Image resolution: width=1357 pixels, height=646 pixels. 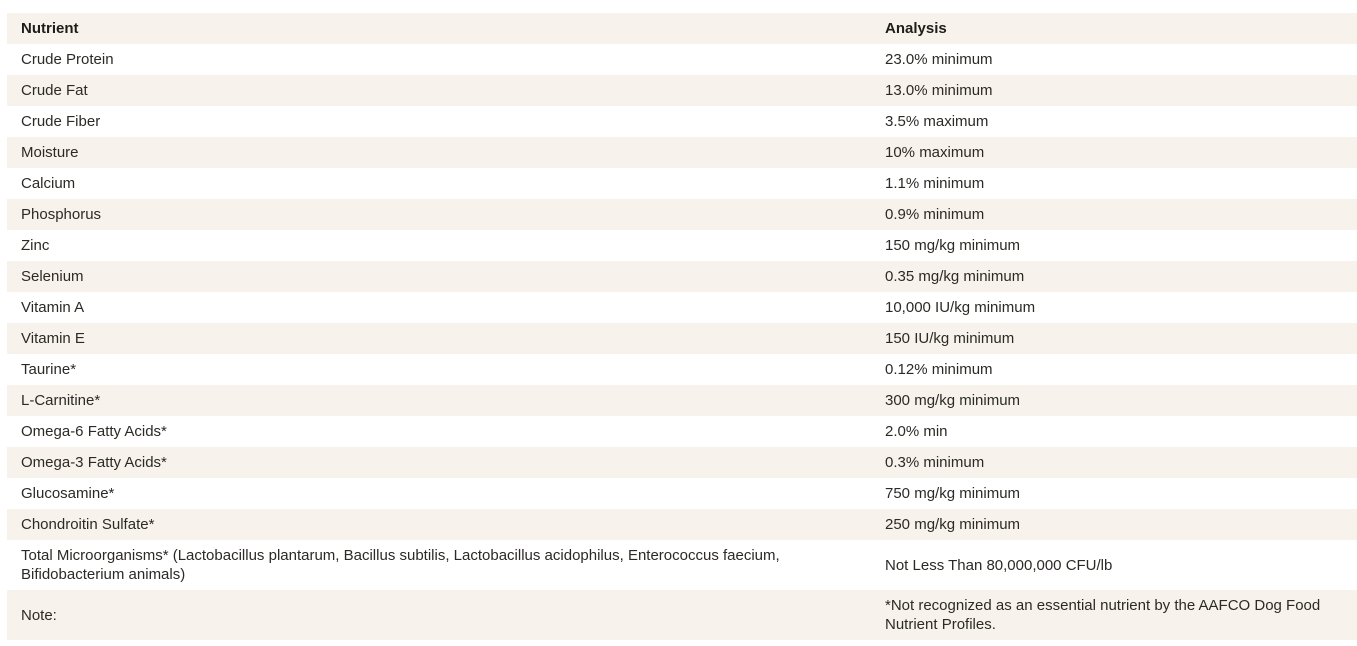 I want to click on table-row: Crude Fiber 3.5% maximum, so click(x=682, y=121).